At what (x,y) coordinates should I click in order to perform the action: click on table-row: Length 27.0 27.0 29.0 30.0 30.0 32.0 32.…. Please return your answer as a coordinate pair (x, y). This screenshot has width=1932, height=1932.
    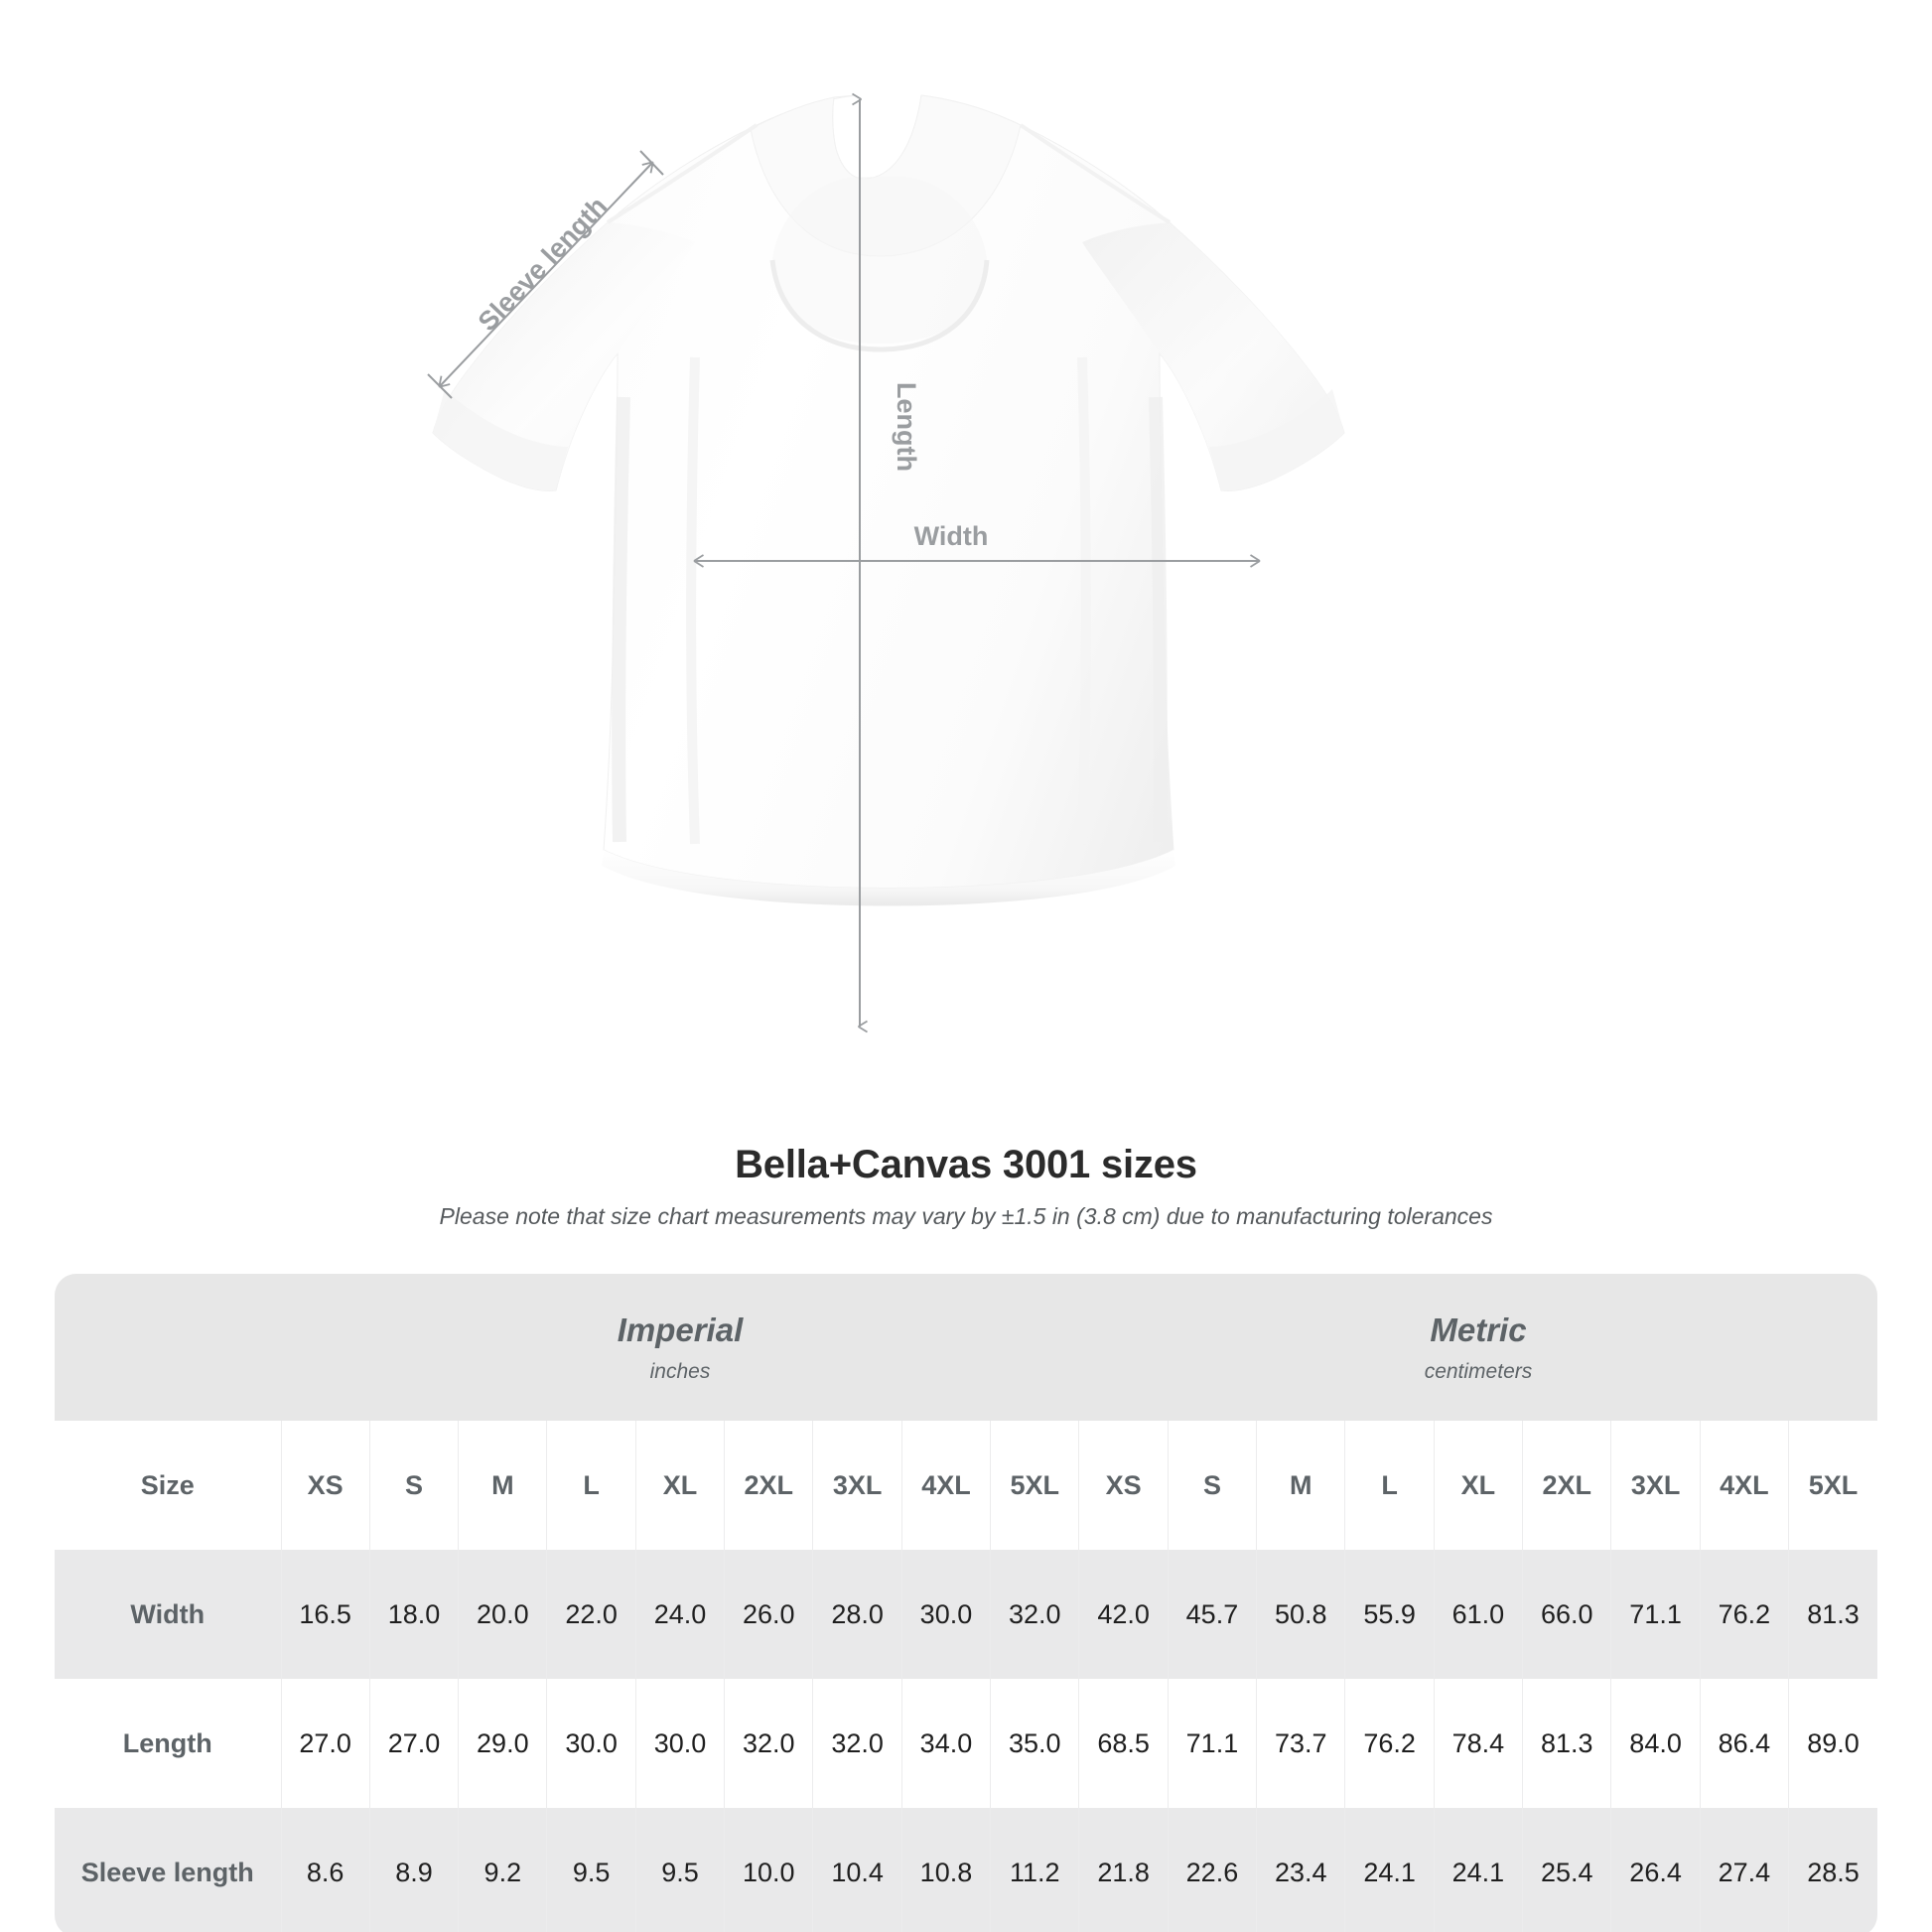
    Looking at the image, I should click on (966, 1743).